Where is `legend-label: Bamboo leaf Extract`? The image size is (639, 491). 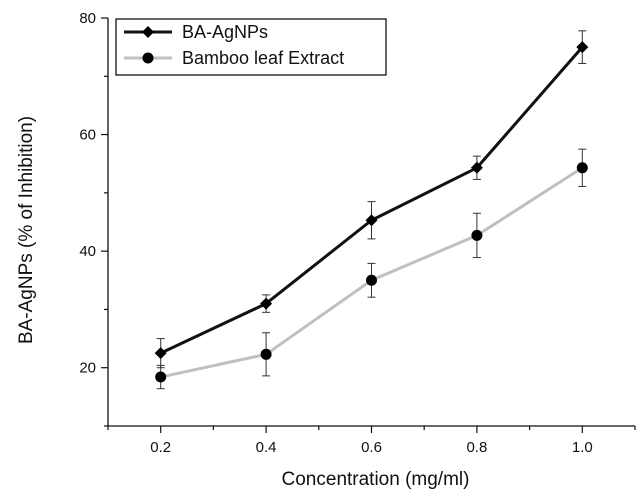
legend-label: Bamboo leaf Extract is located at coordinates (263, 58).